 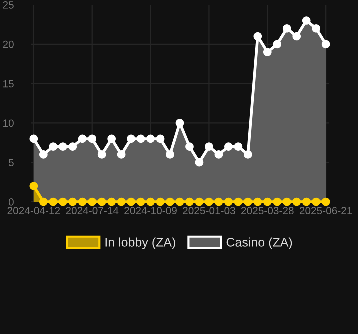 What do you see at coordinates (92, 211) in the screenshot?
I see `x-tick-label: 2024-07-14` at bounding box center [92, 211].